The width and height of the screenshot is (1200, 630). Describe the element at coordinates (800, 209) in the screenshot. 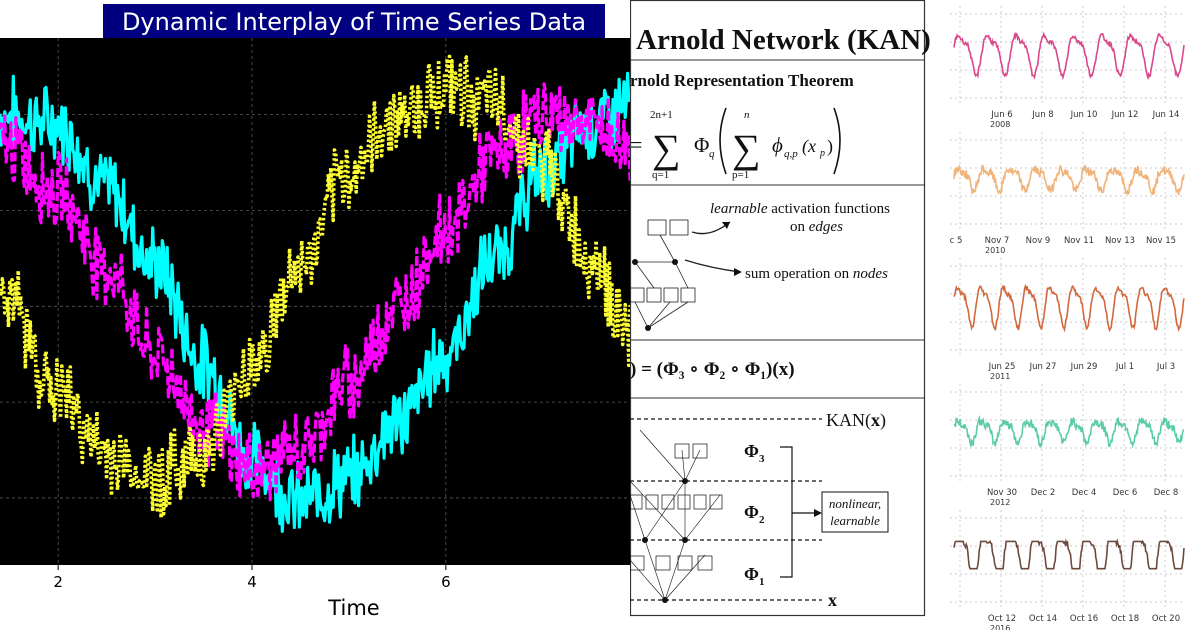

I see `edge-note-line1: learnable activation functions` at that location.